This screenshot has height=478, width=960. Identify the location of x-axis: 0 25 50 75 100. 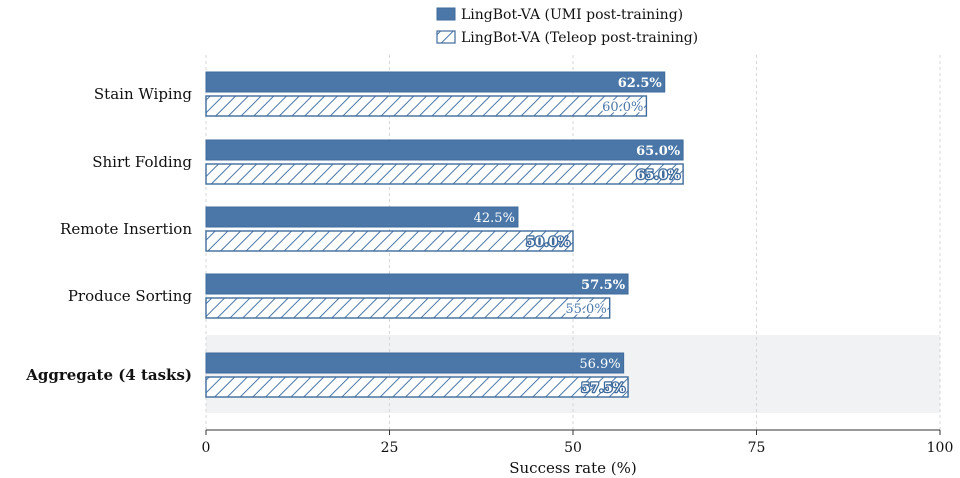
(578, 442).